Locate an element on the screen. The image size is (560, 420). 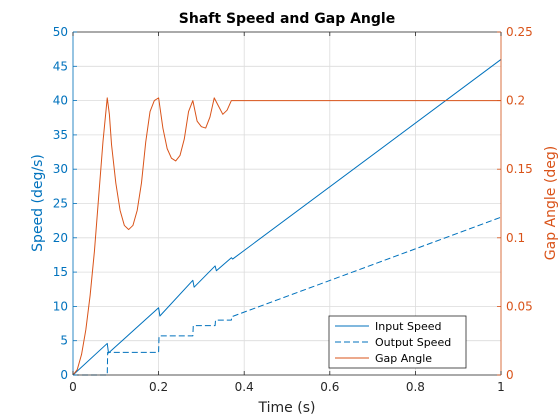
y-left-tick-label: 20 is located at coordinates (60, 238).